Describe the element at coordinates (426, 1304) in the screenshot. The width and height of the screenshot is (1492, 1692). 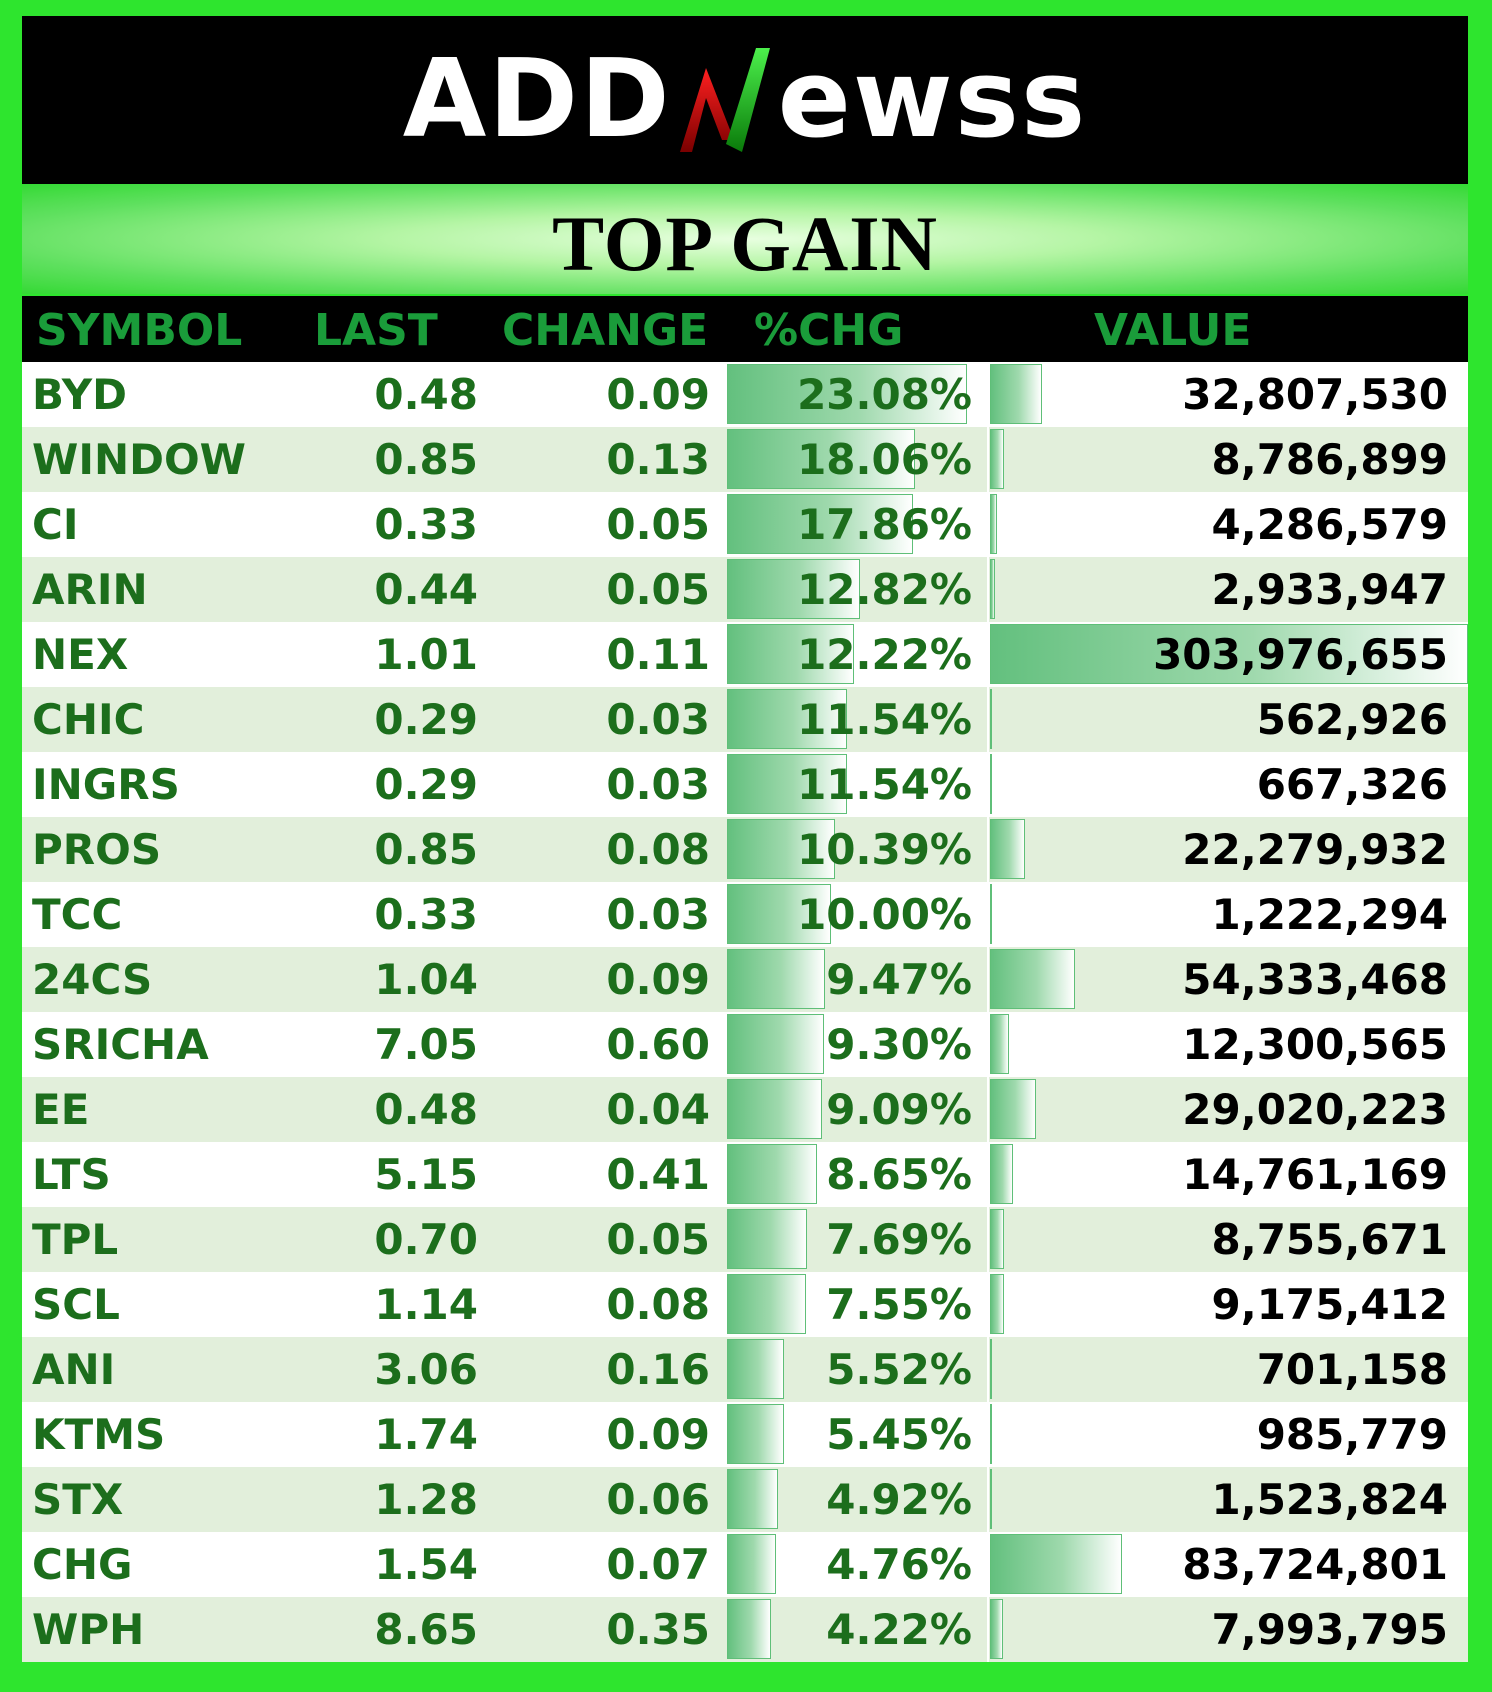
I see `last-cell: 1.14` at that location.